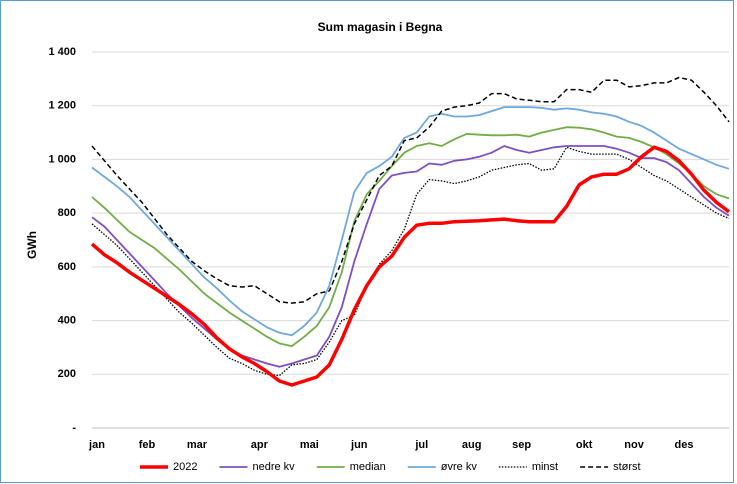 The image size is (737, 484). I want to click on legend-label: median, so click(368, 467).